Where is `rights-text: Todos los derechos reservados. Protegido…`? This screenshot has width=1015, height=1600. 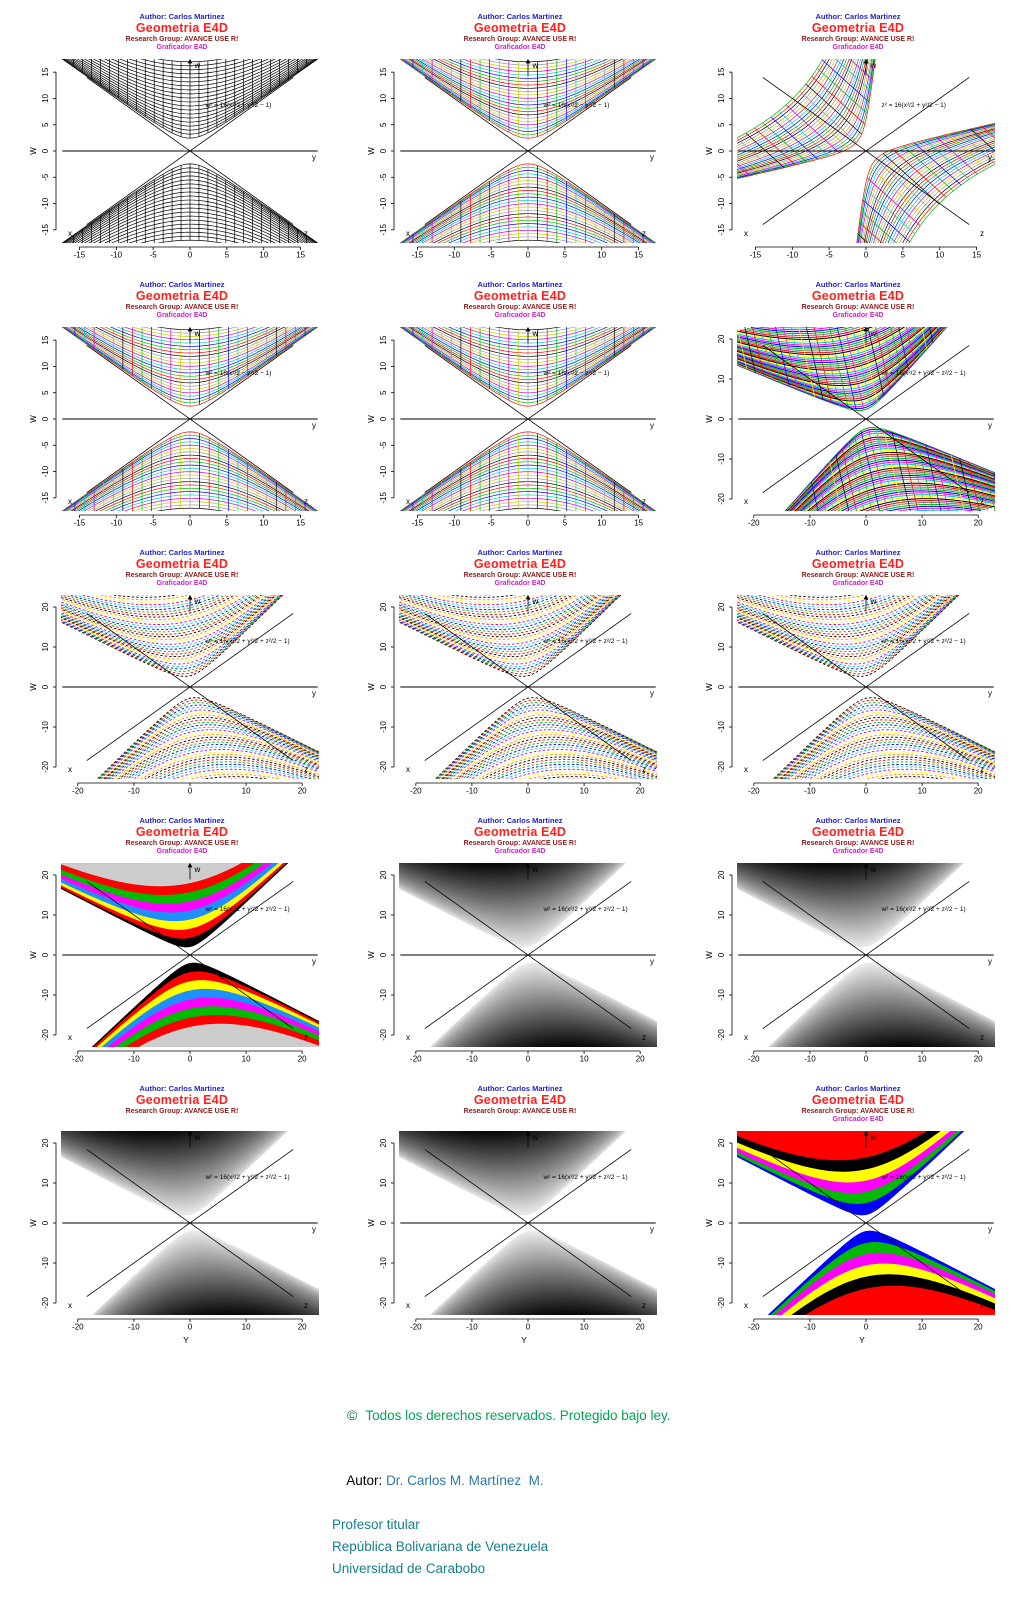 rights-text: Todos los derechos reservados. Protegido… is located at coordinates (518, 1415).